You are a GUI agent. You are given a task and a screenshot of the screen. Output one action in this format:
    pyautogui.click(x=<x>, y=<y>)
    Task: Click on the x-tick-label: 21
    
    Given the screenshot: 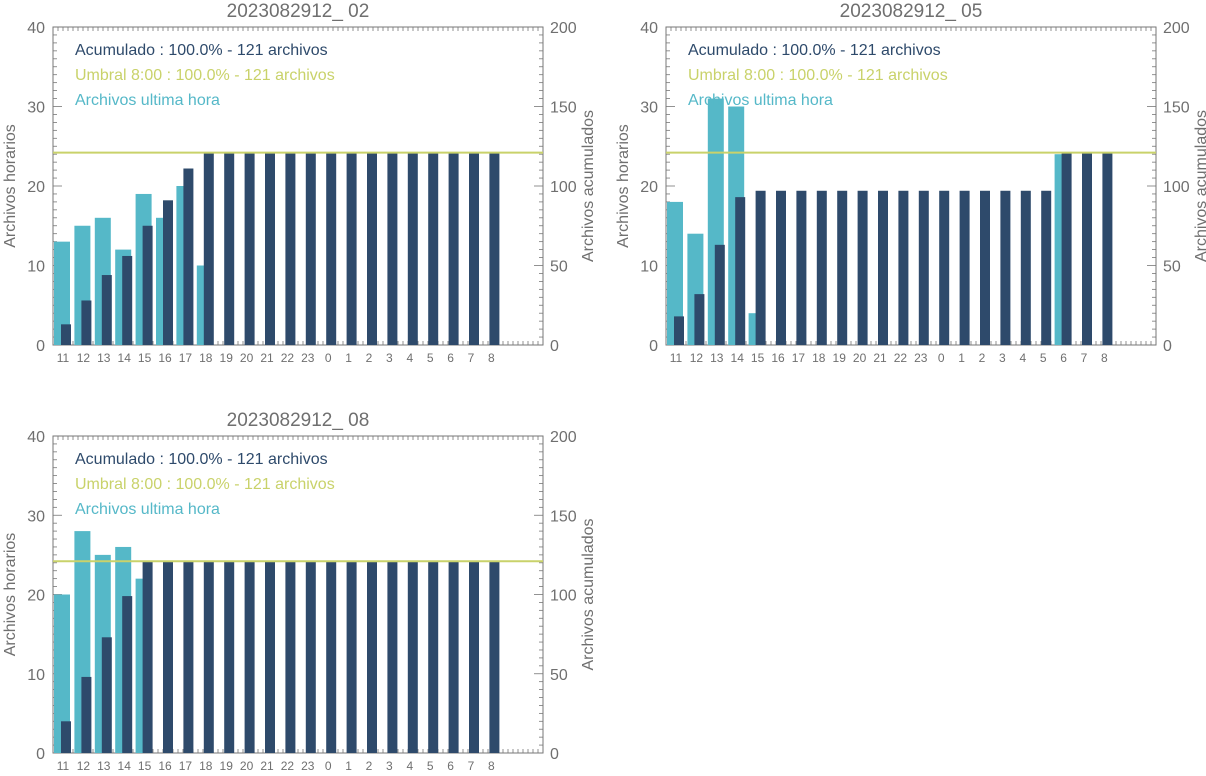 What is the action you would take?
    pyautogui.click(x=267, y=765)
    